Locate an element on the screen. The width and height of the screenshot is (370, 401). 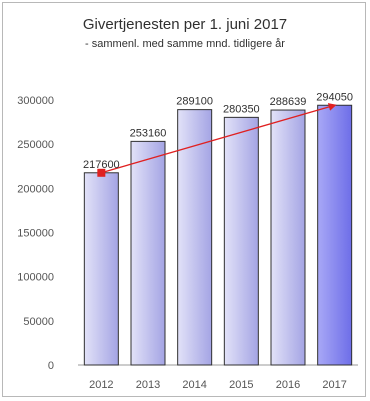
trend-start-marker is located at coordinates (101, 172).